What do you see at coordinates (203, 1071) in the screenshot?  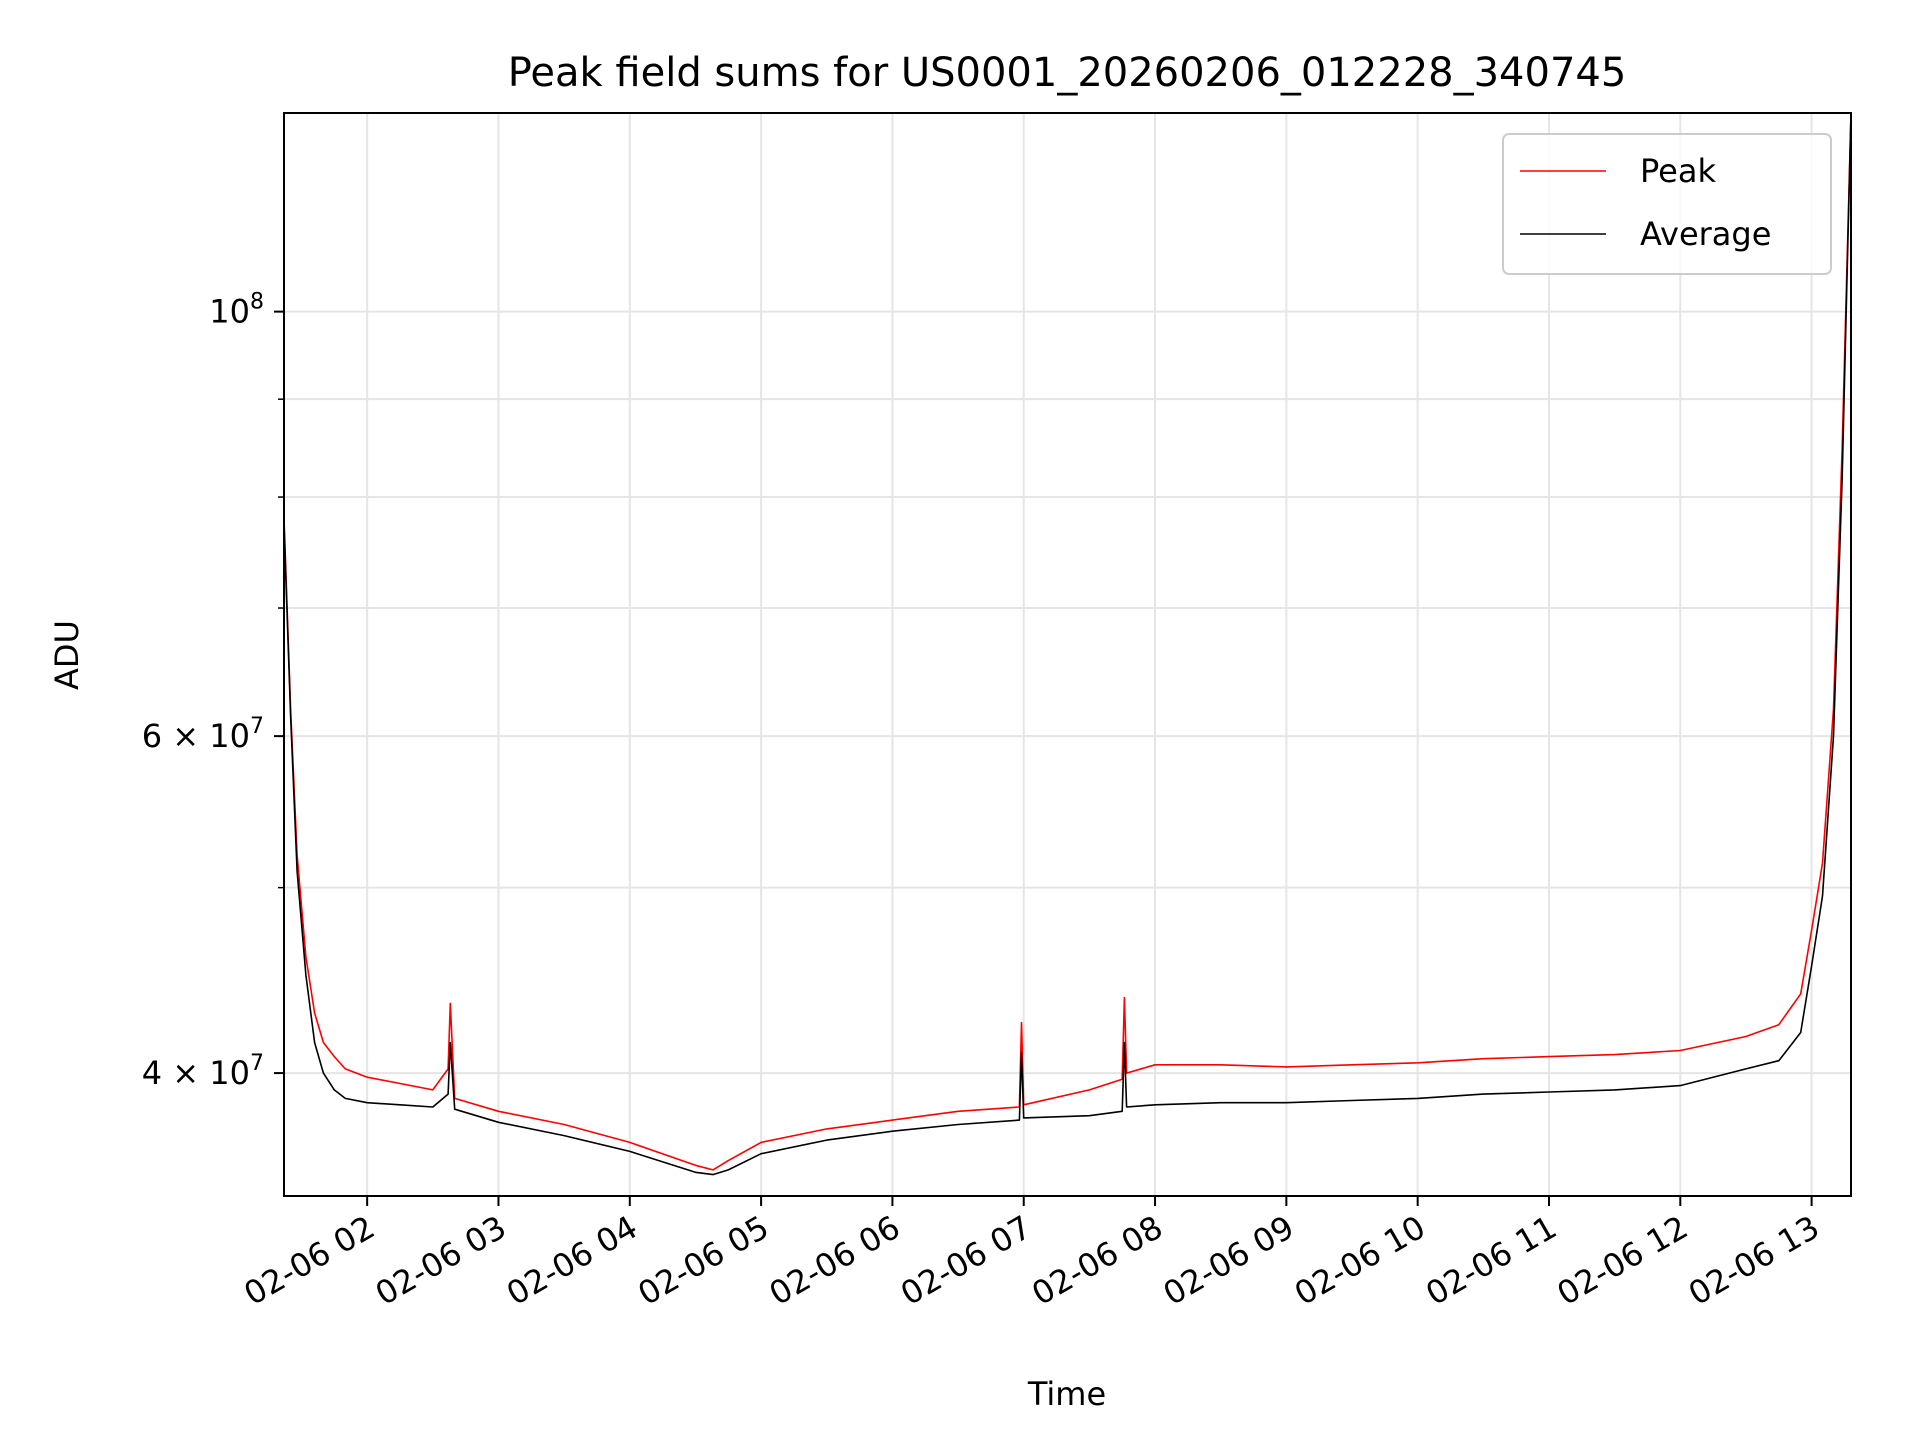 I see `y-tick-label: 4 × 107` at bounding box center [203, 1071].